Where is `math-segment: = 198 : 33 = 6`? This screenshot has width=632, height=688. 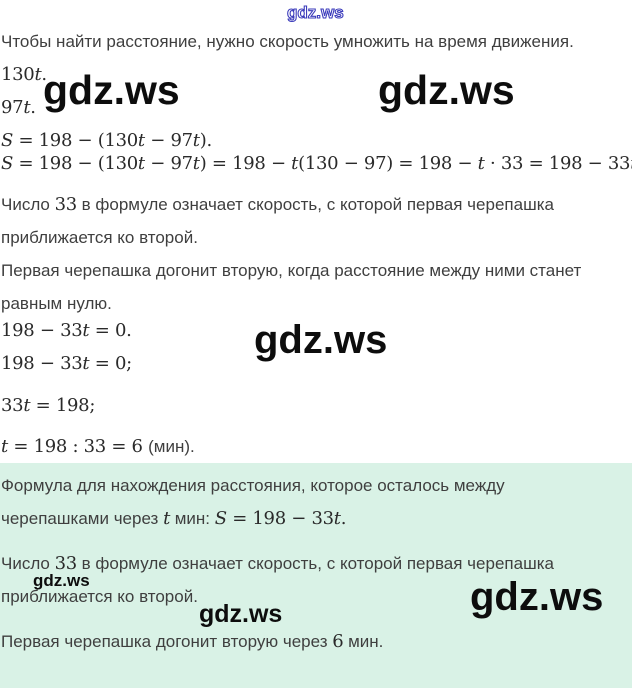
math-segment: = 198 : 33 = 6 is located at coordinates (78, 446).